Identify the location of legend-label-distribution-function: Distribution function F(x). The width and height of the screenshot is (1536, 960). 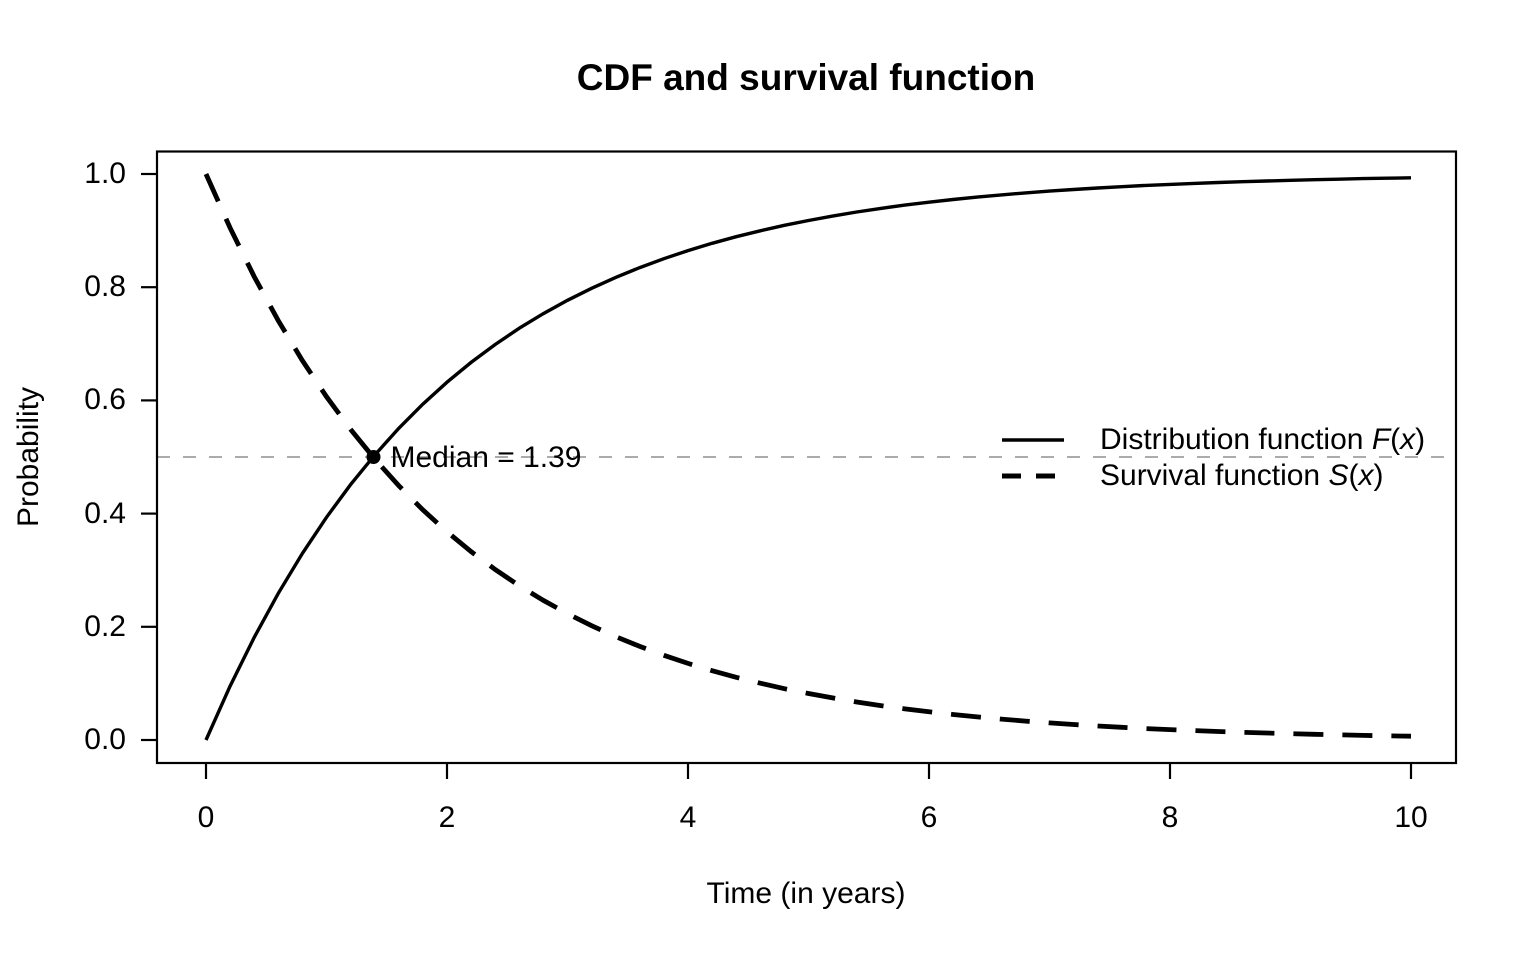
(1262, 440).